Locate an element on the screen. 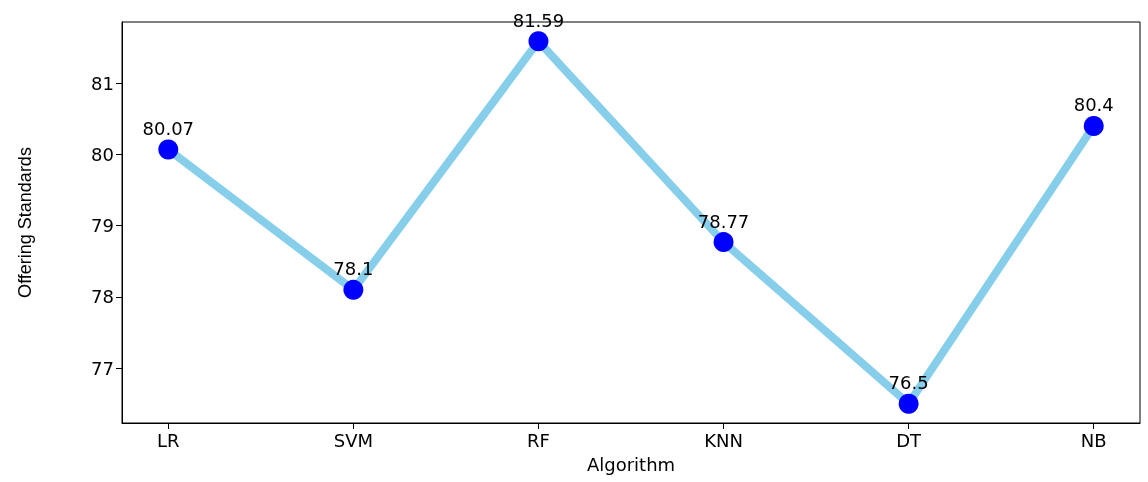 This screenshot has height=482, width=1148. x-tick-label: DT is located at coordinates (909, 440).